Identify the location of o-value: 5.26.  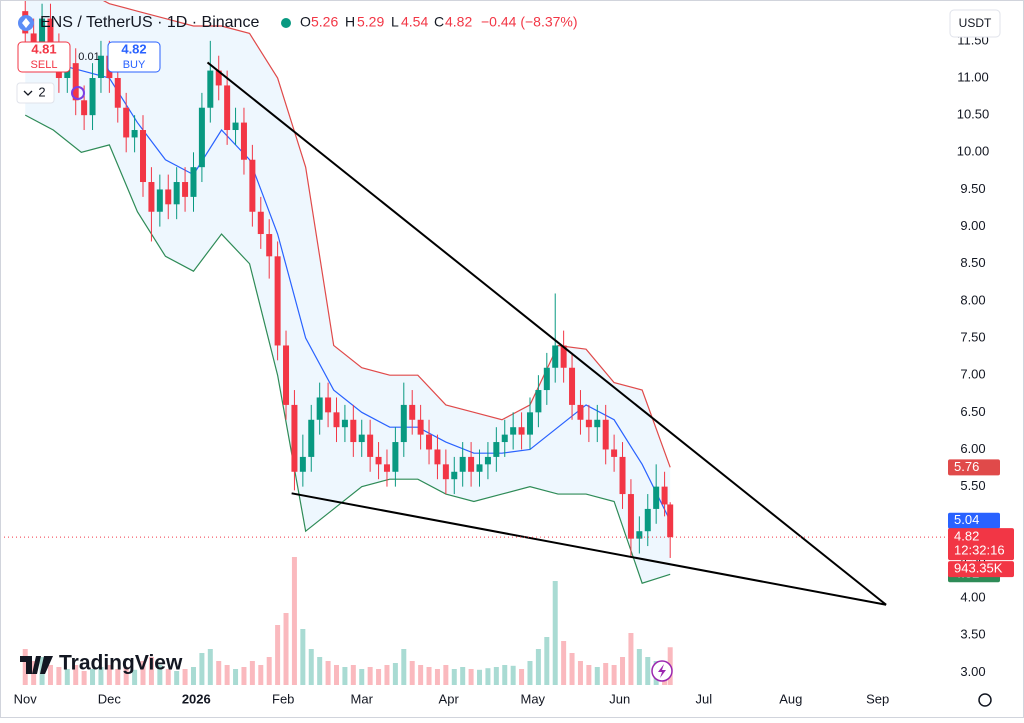
(324, 22).